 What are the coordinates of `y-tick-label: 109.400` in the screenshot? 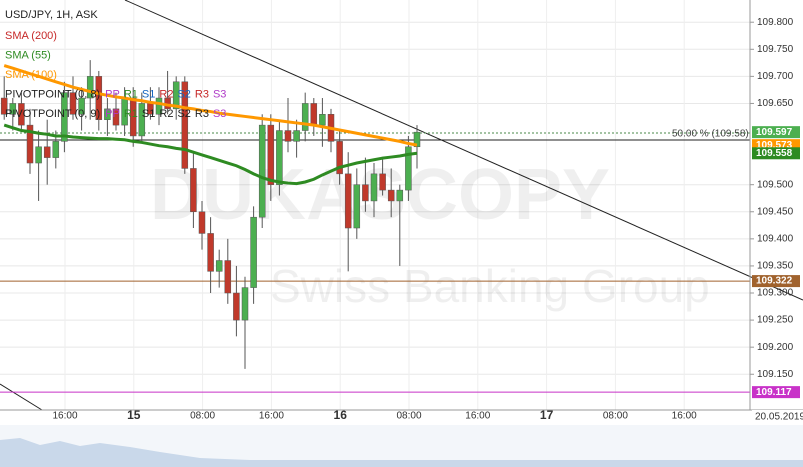 It's located at (775, 238).